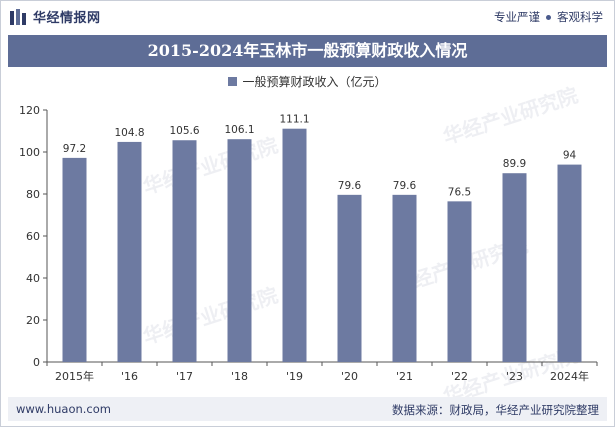 Image resolution: width=615 pixels, height=427 pixels. Describe the element at coordinates (74, 376) in the screenshot. I see `x-tick-label: 2015年` at that location.